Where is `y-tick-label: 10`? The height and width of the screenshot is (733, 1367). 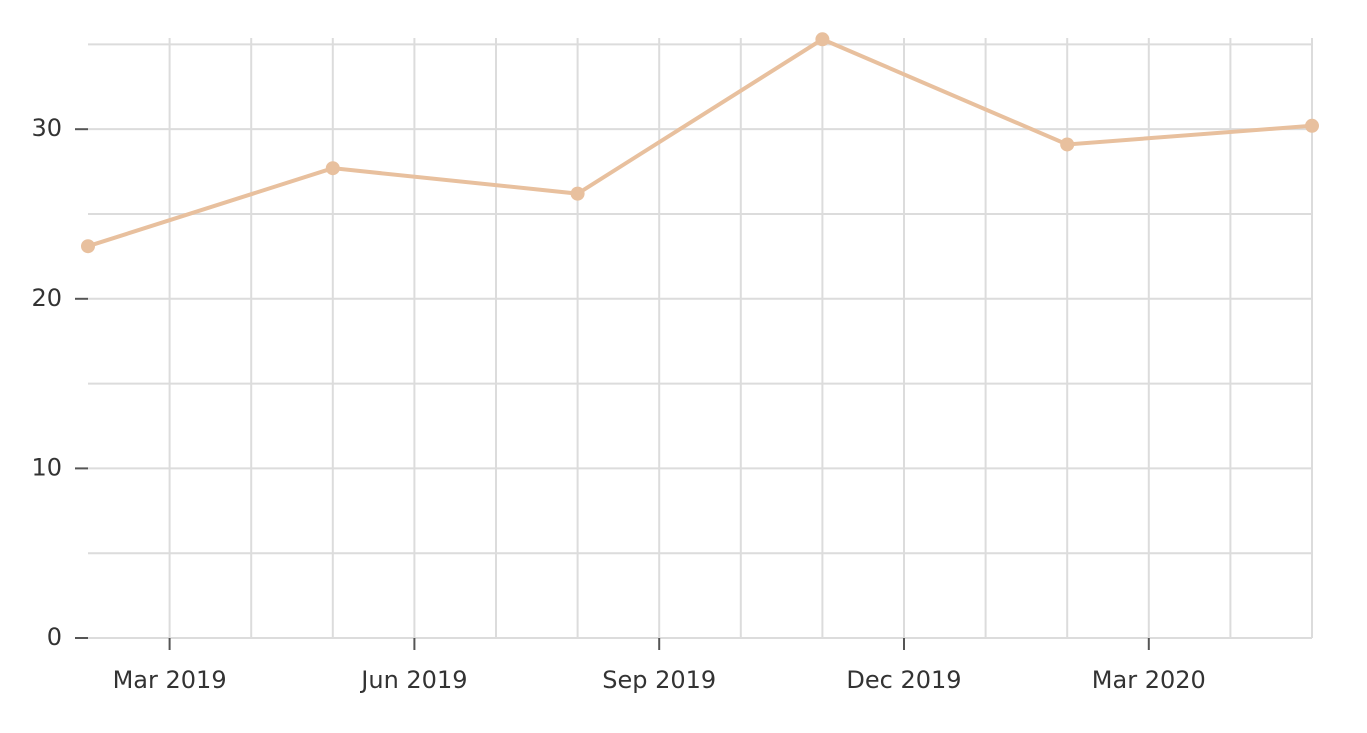
y-tick-label: 10 is located at coordinates (46, 467).